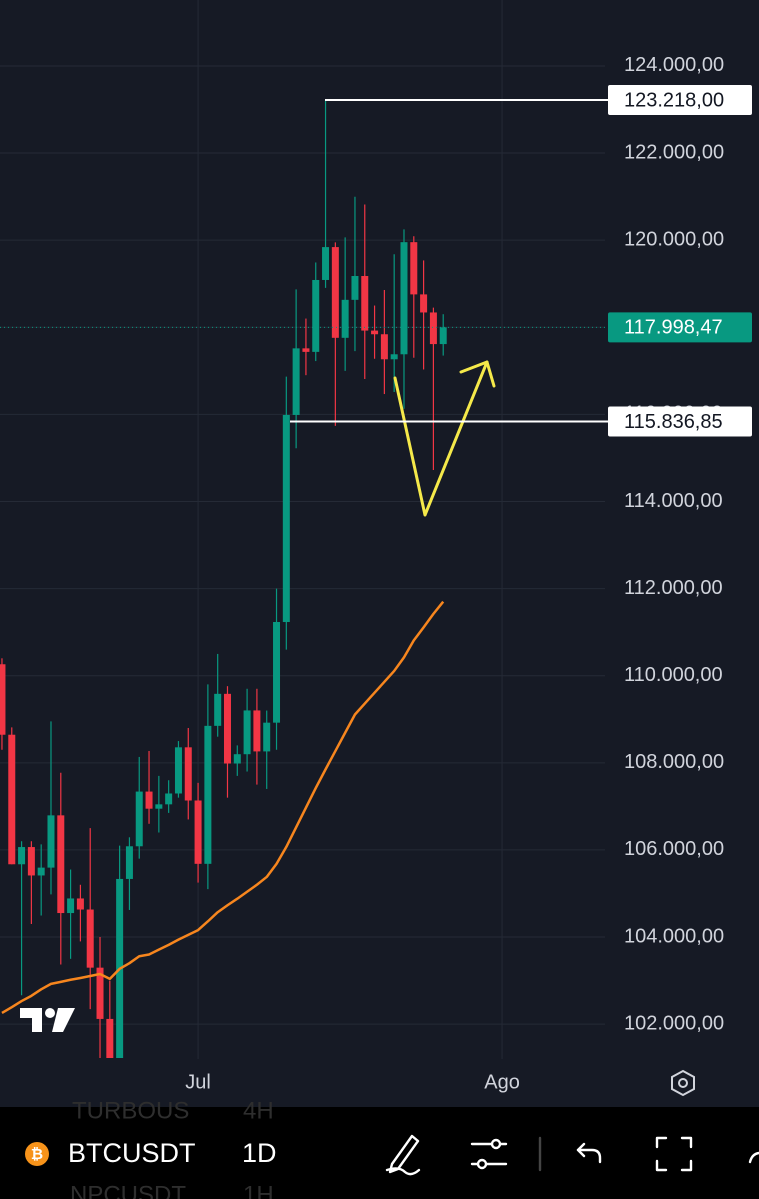 This screenshot has height=1199, width=759. What do you see at coordinates (674, 239) in the screenshot?
I see `y-tick-label: 120.000,00` at bounding box center [674, 239].